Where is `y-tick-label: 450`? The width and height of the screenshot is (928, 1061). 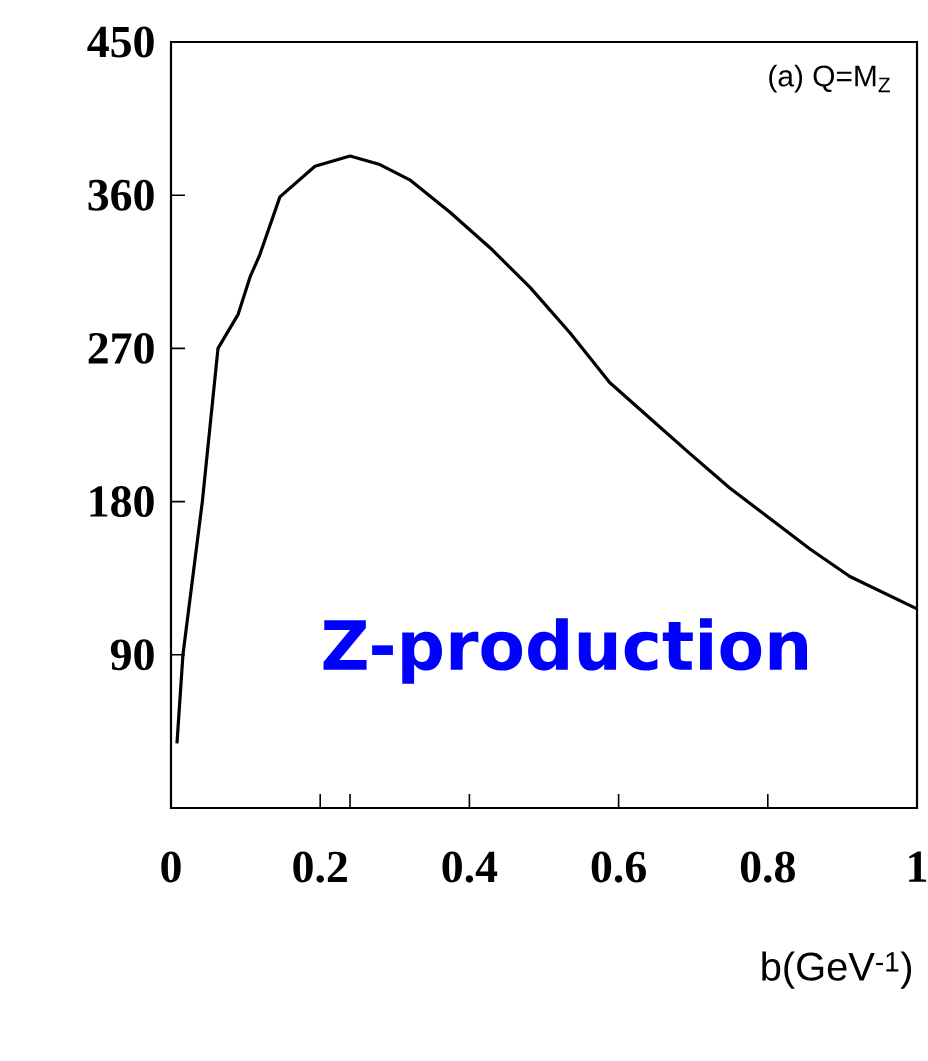
y-tick-label: 450 is located at coordinates (120, 42).